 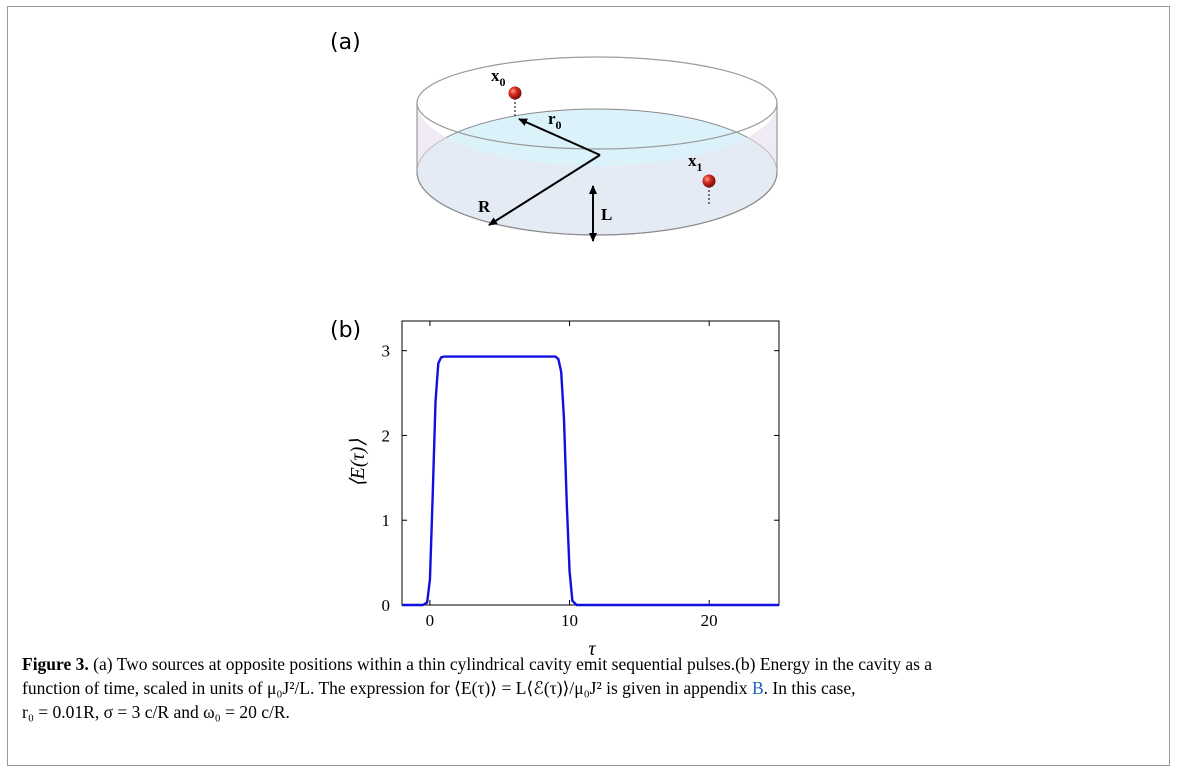 I want to click on cavity-diagram: x0 r0 x1 R L, so click(x=597, y=149).